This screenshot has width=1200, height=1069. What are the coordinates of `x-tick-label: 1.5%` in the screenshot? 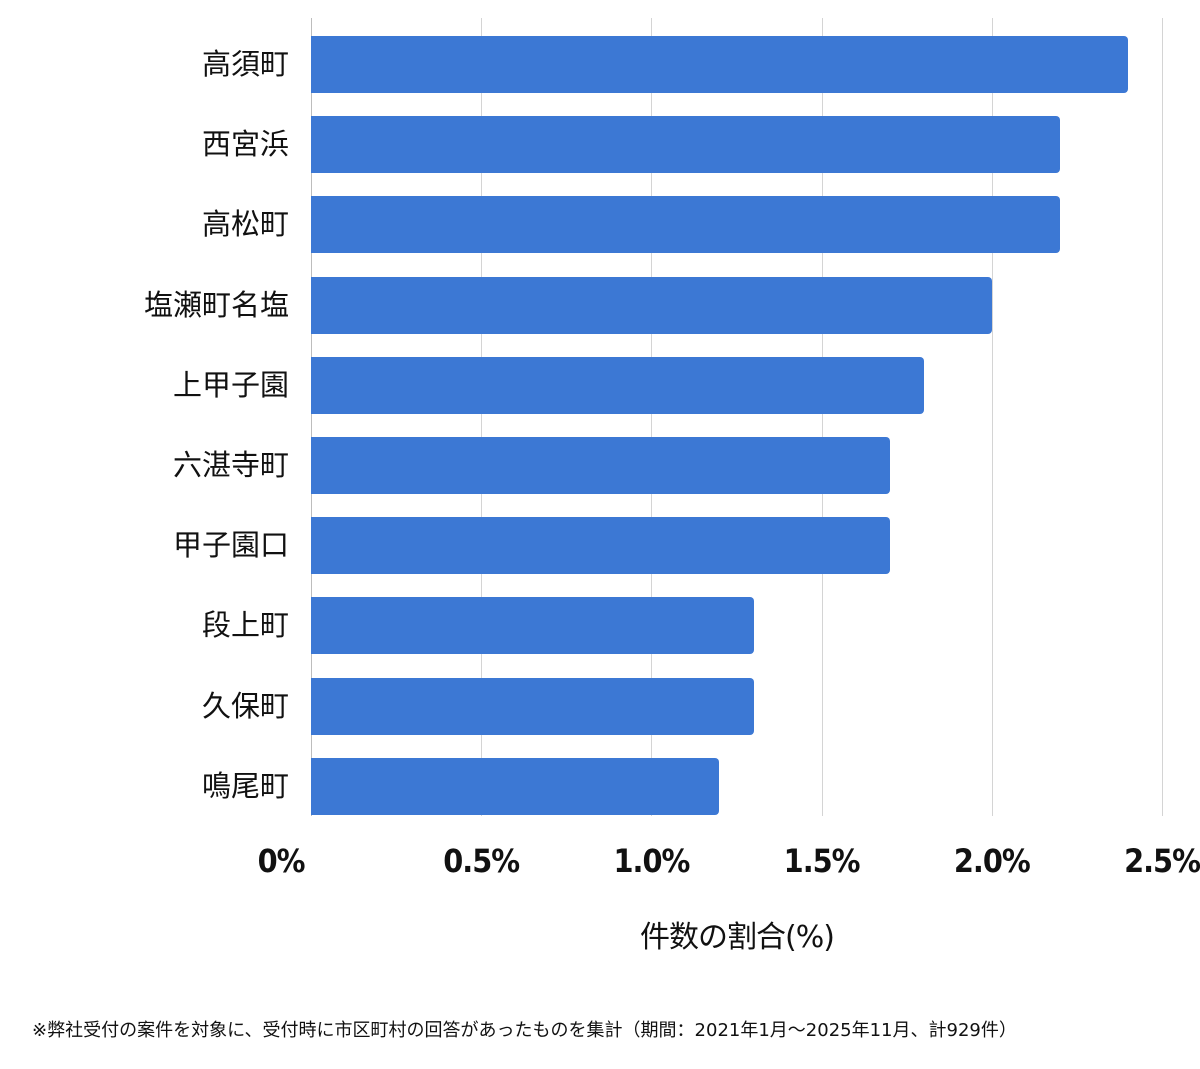 It's located at (822, 861).